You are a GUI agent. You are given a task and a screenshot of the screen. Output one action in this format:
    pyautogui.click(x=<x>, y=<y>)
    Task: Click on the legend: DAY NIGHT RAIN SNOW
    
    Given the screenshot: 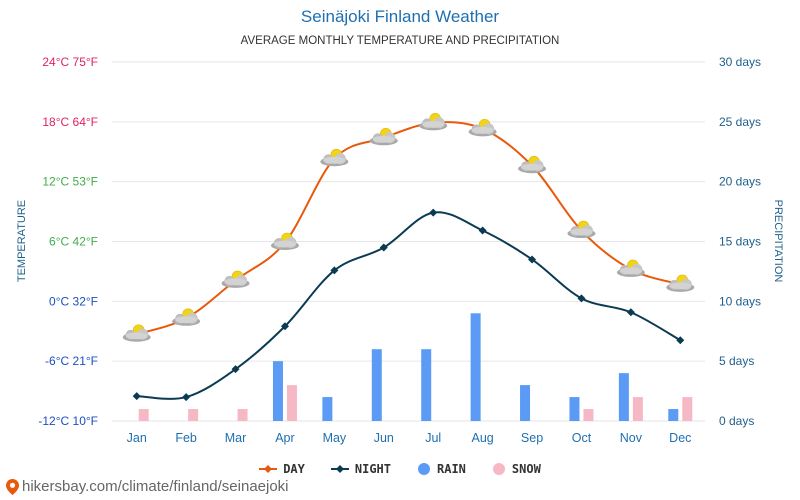 What is the action you would take?
    pyautogui.click(x=400, y=469)
    